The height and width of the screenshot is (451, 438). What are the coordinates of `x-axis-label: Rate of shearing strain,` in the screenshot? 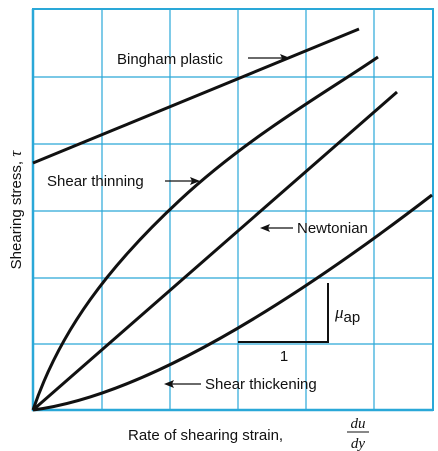 It's located at (205, 435).